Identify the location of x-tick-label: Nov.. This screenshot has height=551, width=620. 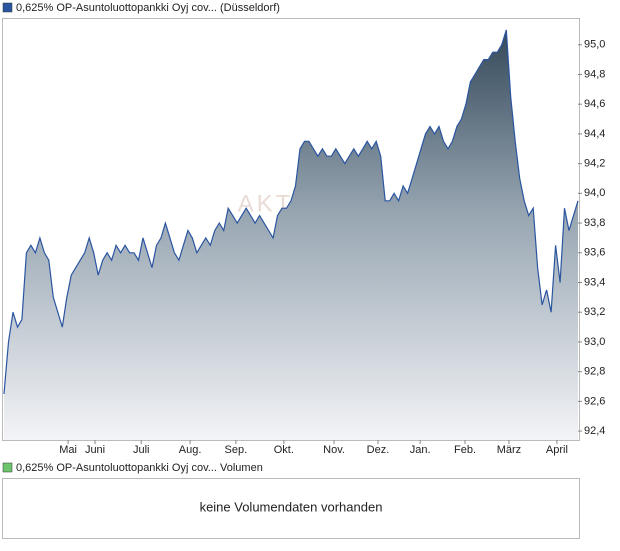
(334, 450).